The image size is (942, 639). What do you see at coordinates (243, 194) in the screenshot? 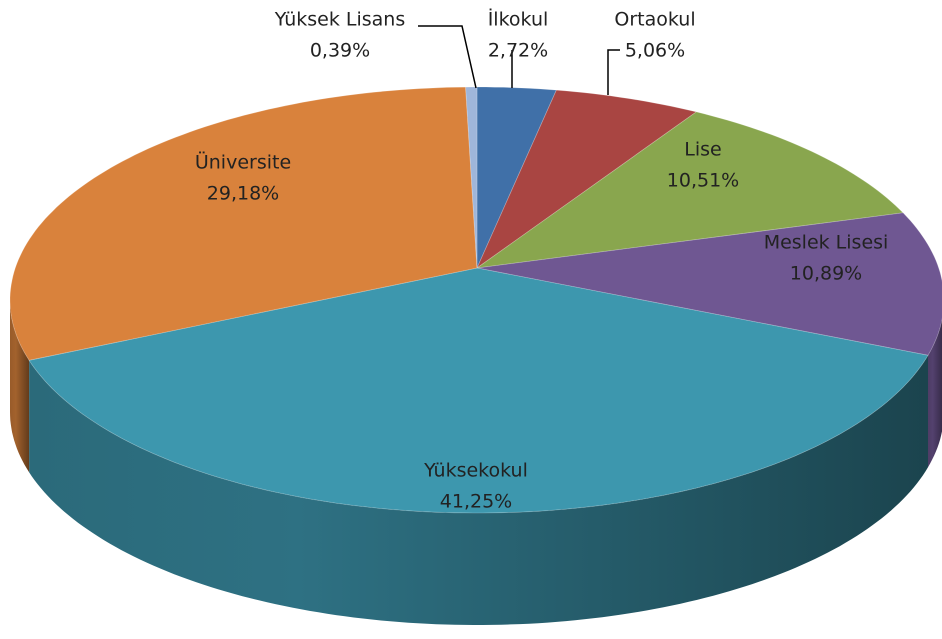
I see `slice-value-label: 29,18%` at bounding box center [243, 194].